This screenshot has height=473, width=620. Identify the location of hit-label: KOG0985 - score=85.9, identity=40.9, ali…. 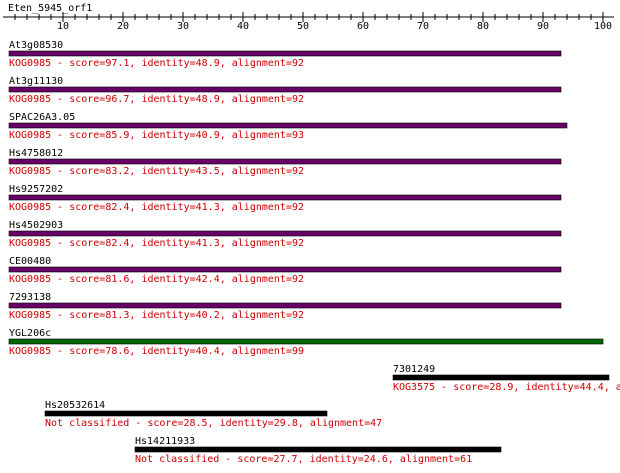
(156, 135).